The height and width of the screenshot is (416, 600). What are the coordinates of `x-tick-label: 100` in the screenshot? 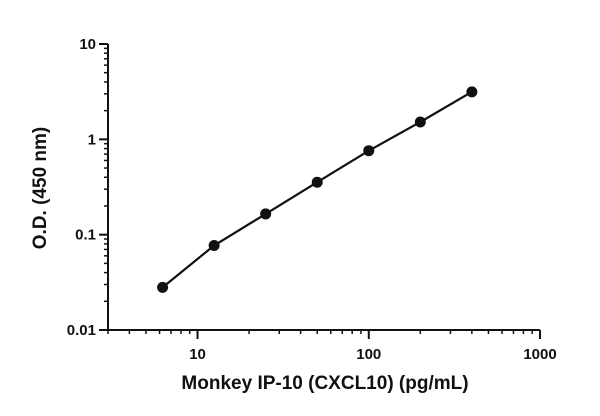 It's located at (368, 354).